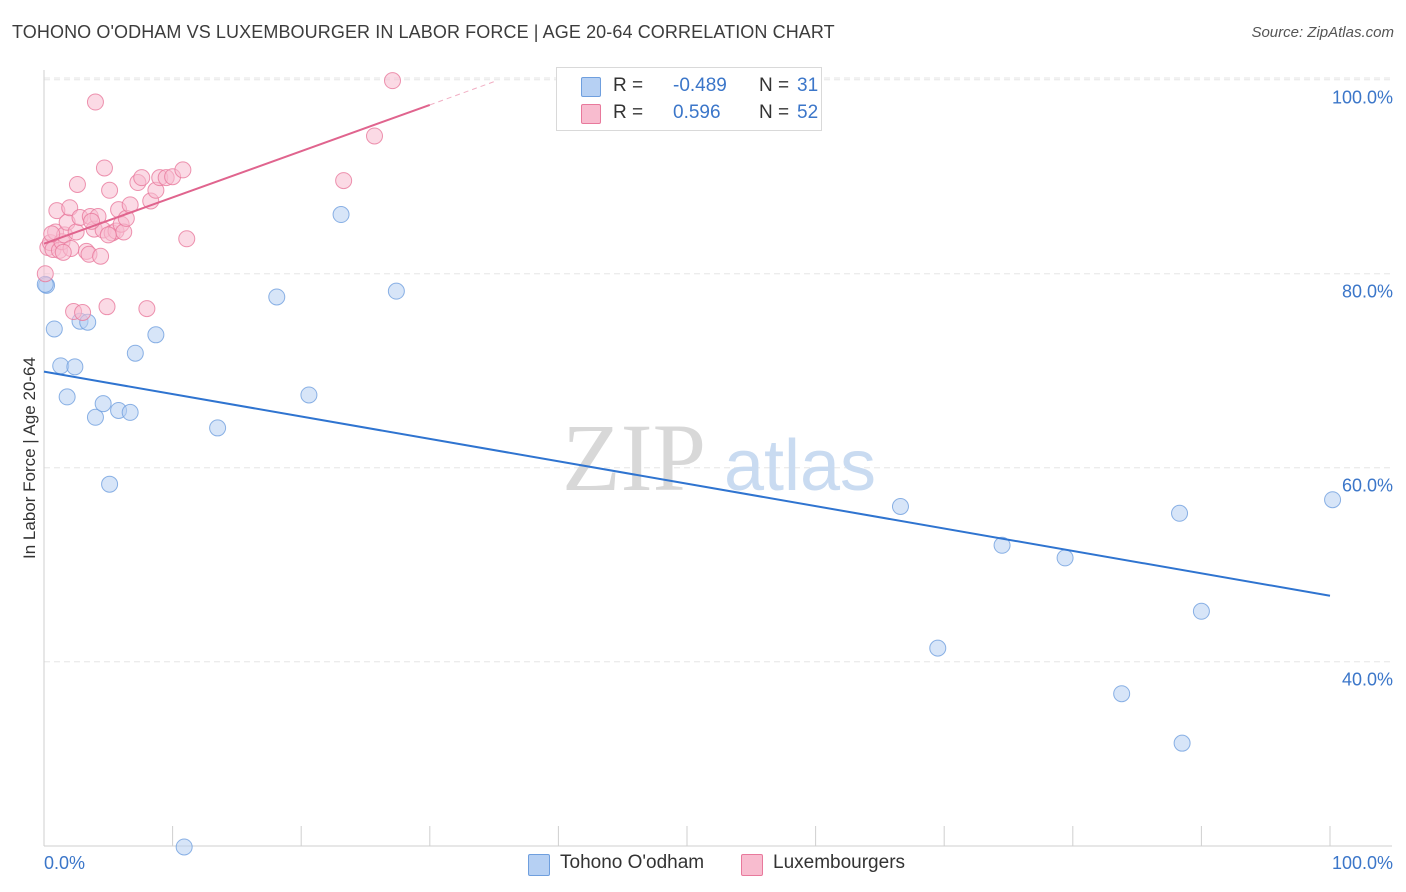 This screenshot has width=1406, height=892. What do you see at coordinates (1362, 98) in the screenshot?
I see `y-tick-label: 100.0%` at bounding box center [1362, 98].